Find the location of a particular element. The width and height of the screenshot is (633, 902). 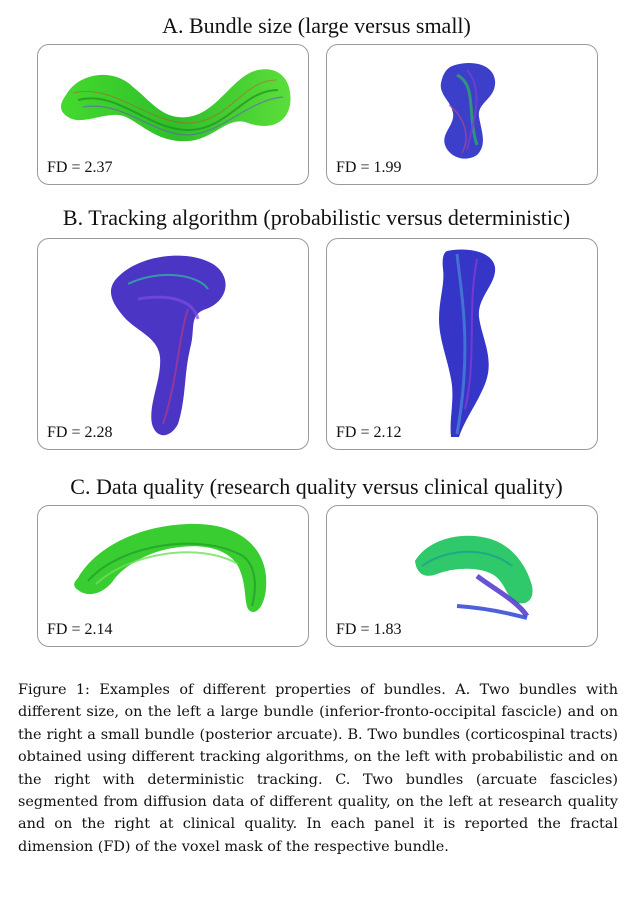

bundle-image-posterior-arcuate is located at coordinates (468, 111).